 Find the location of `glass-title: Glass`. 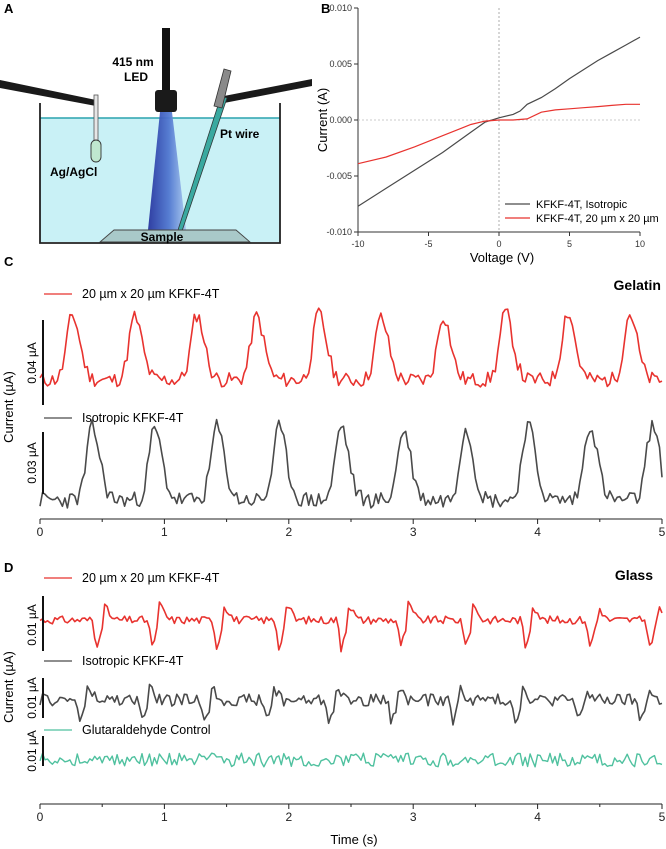

glass-title: Glass is located at coordinates (634, 575).